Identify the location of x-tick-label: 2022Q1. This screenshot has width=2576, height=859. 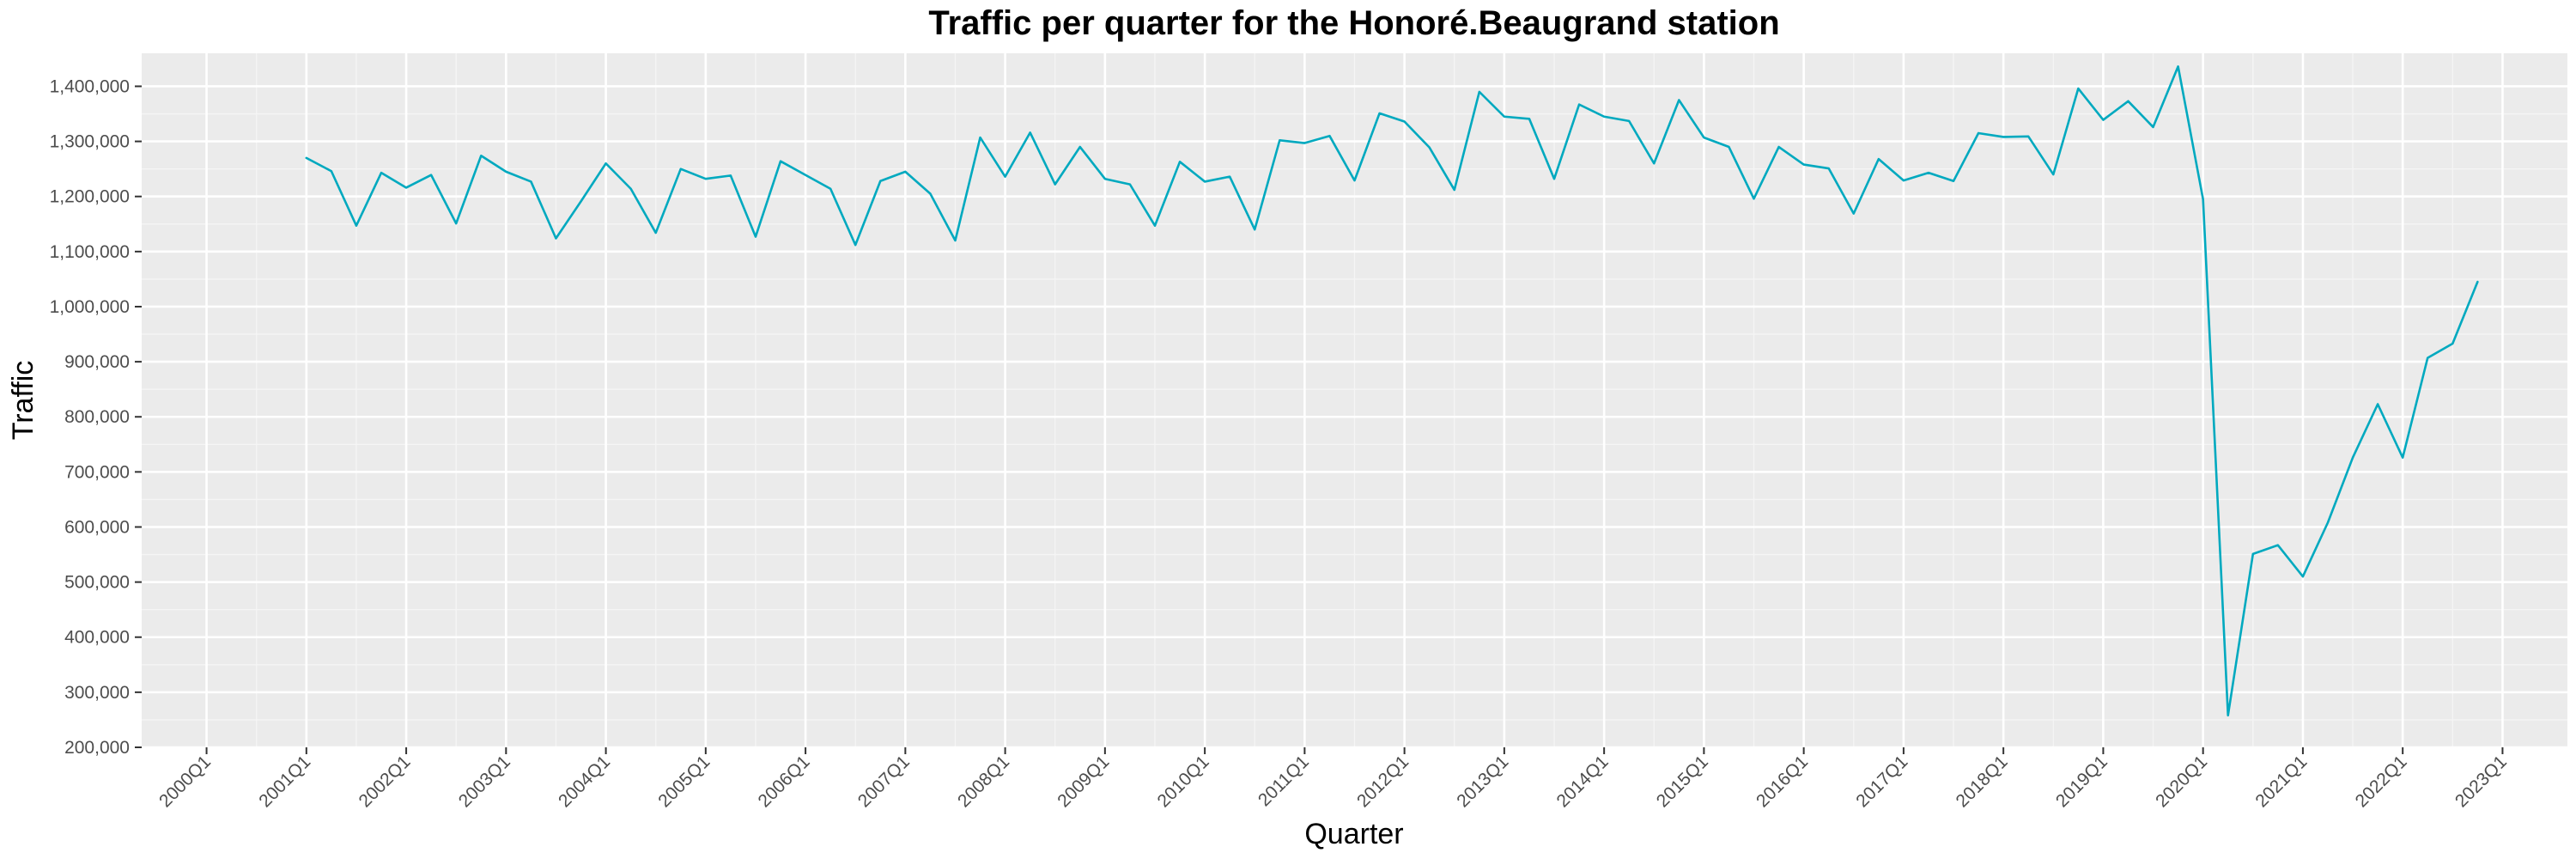
(2382, 781).